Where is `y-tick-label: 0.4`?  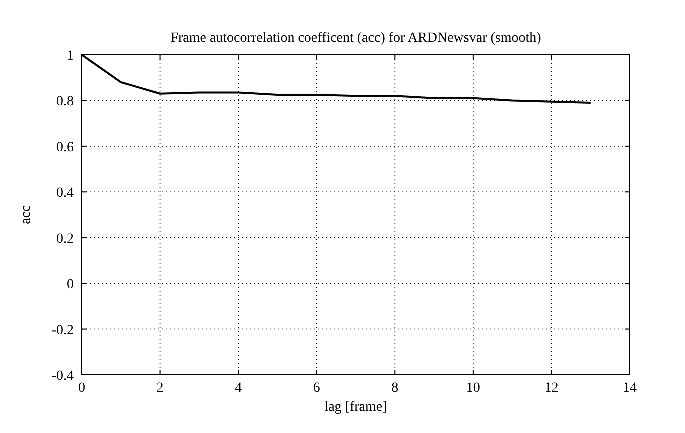 y-tick-label: 0.4 is located at coordinates (65, 194).